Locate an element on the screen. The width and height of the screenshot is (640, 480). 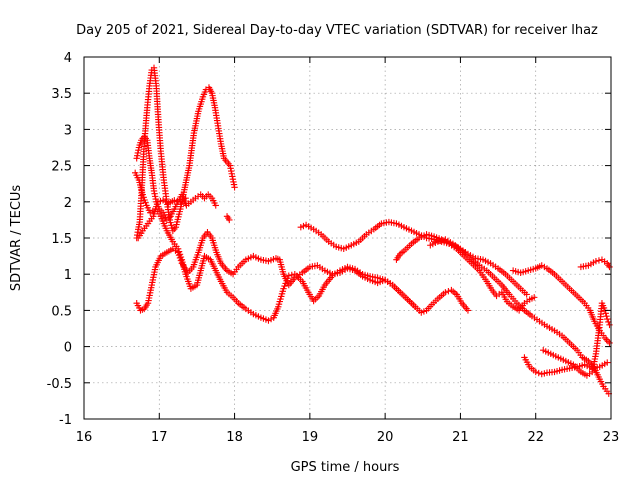
x-tick-label: 19 is located at coordinates (310, 437).